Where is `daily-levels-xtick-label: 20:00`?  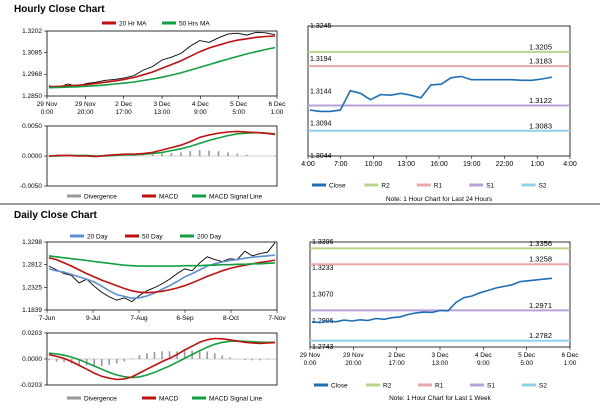 daily-levels-xtick-label: 20:00 is located at coordinates (353, 363).